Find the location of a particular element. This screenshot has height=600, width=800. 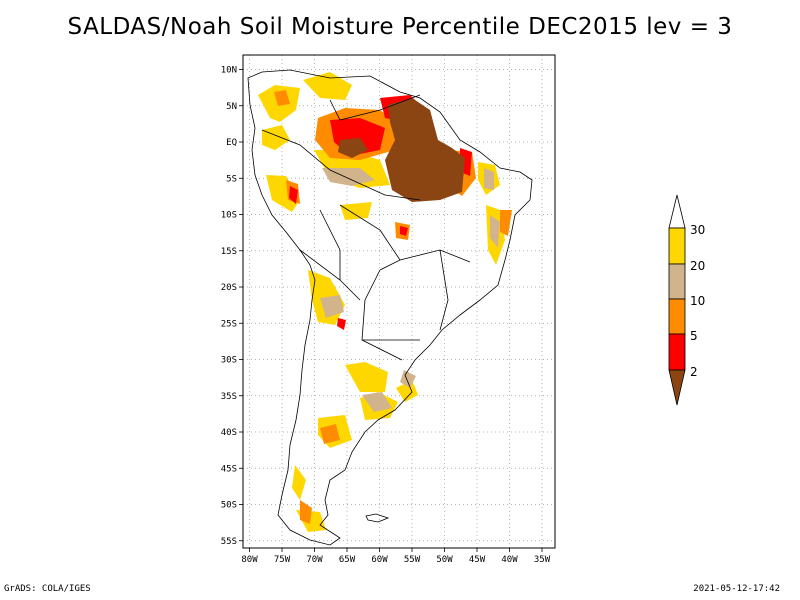

lat-tick-label: 15S is located at coordinates (229, 252).